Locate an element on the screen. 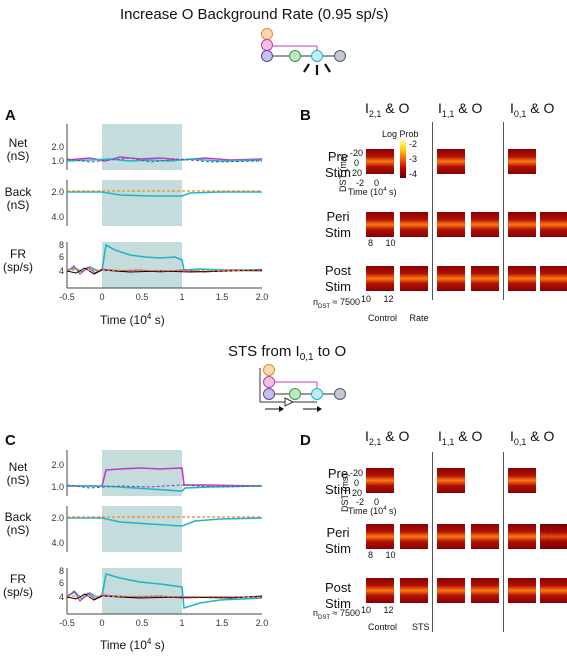  node-purple is located at coordinates (269, 394).